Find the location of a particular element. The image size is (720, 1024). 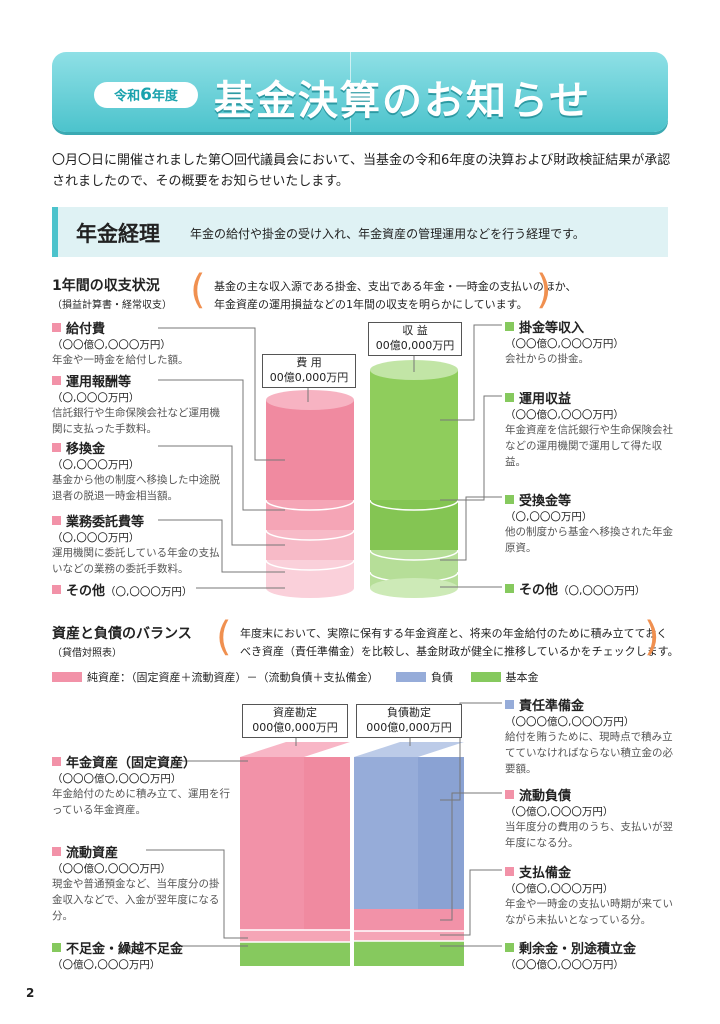

income-leader-lines is located at coordinates (330, 456).